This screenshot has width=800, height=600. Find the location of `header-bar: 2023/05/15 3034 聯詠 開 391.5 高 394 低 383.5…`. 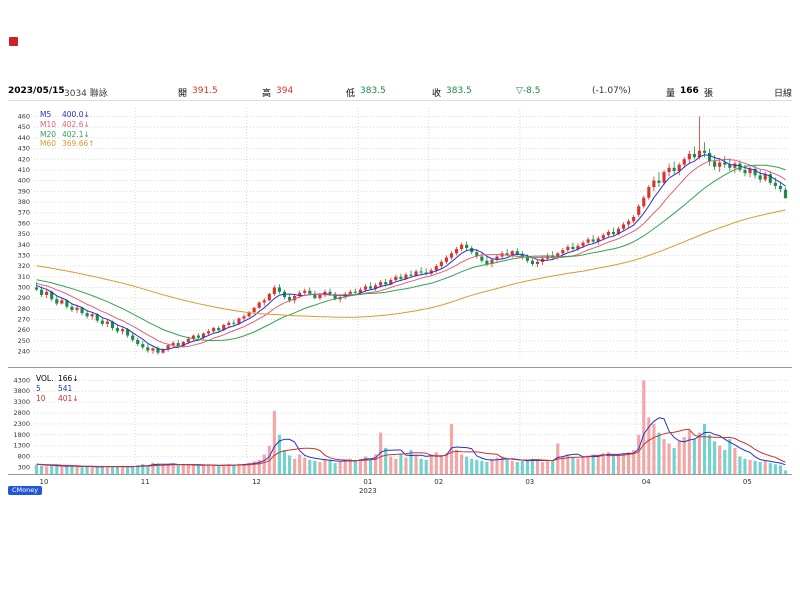

header-bar: 2023/05/15 3034 聯詠 開 391.5 高 394 低 383.5… is located at coordinates (400, 92).